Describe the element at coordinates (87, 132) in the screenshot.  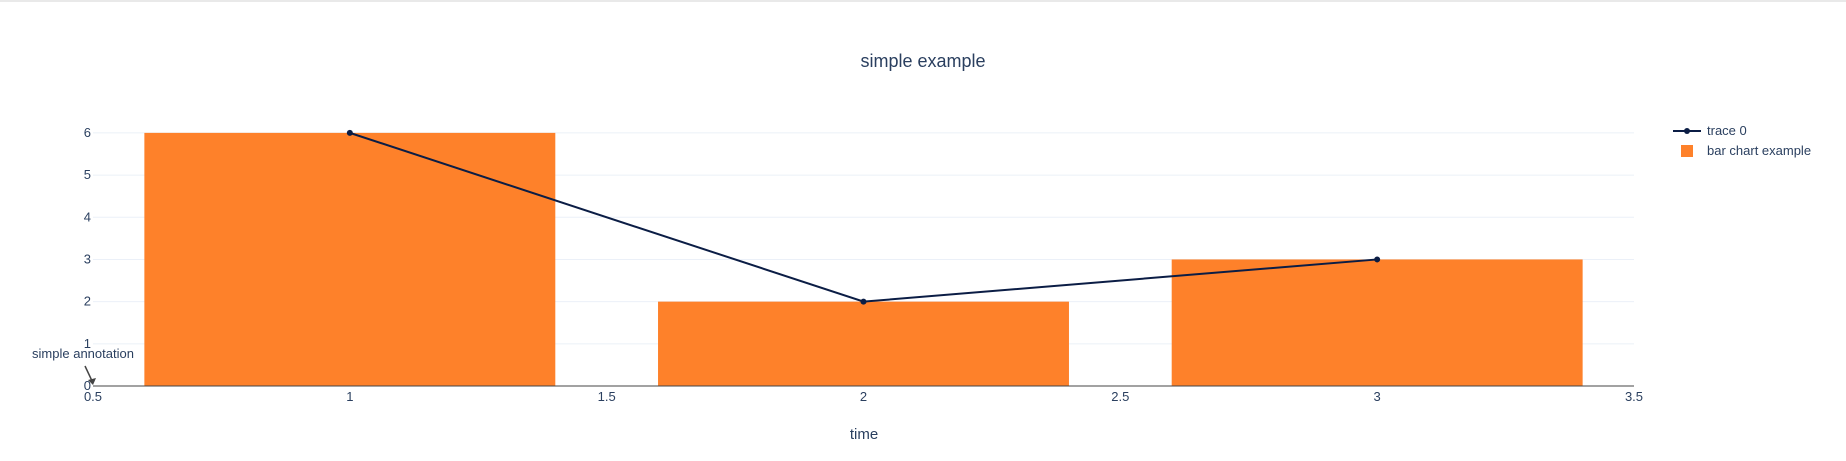
I see `y-tick-label: 6` at that location.